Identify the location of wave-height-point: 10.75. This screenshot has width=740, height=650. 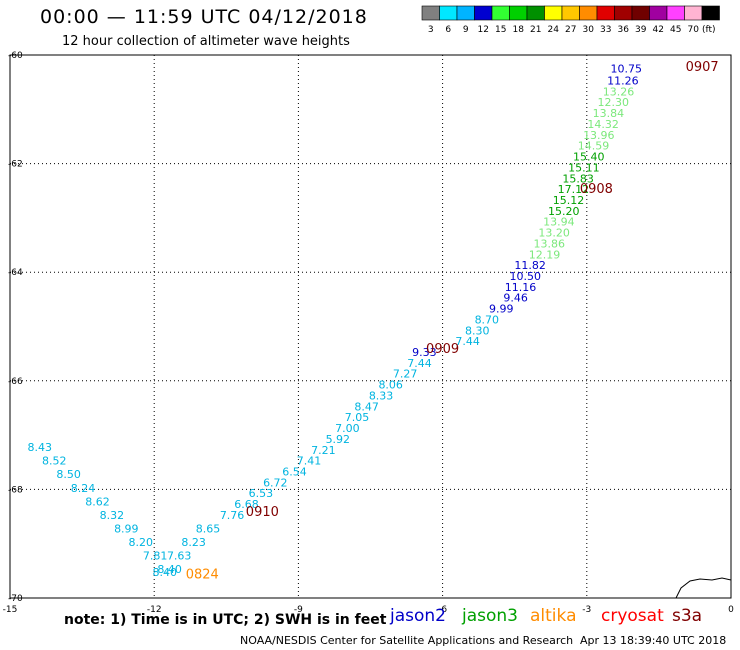
(626, 69).